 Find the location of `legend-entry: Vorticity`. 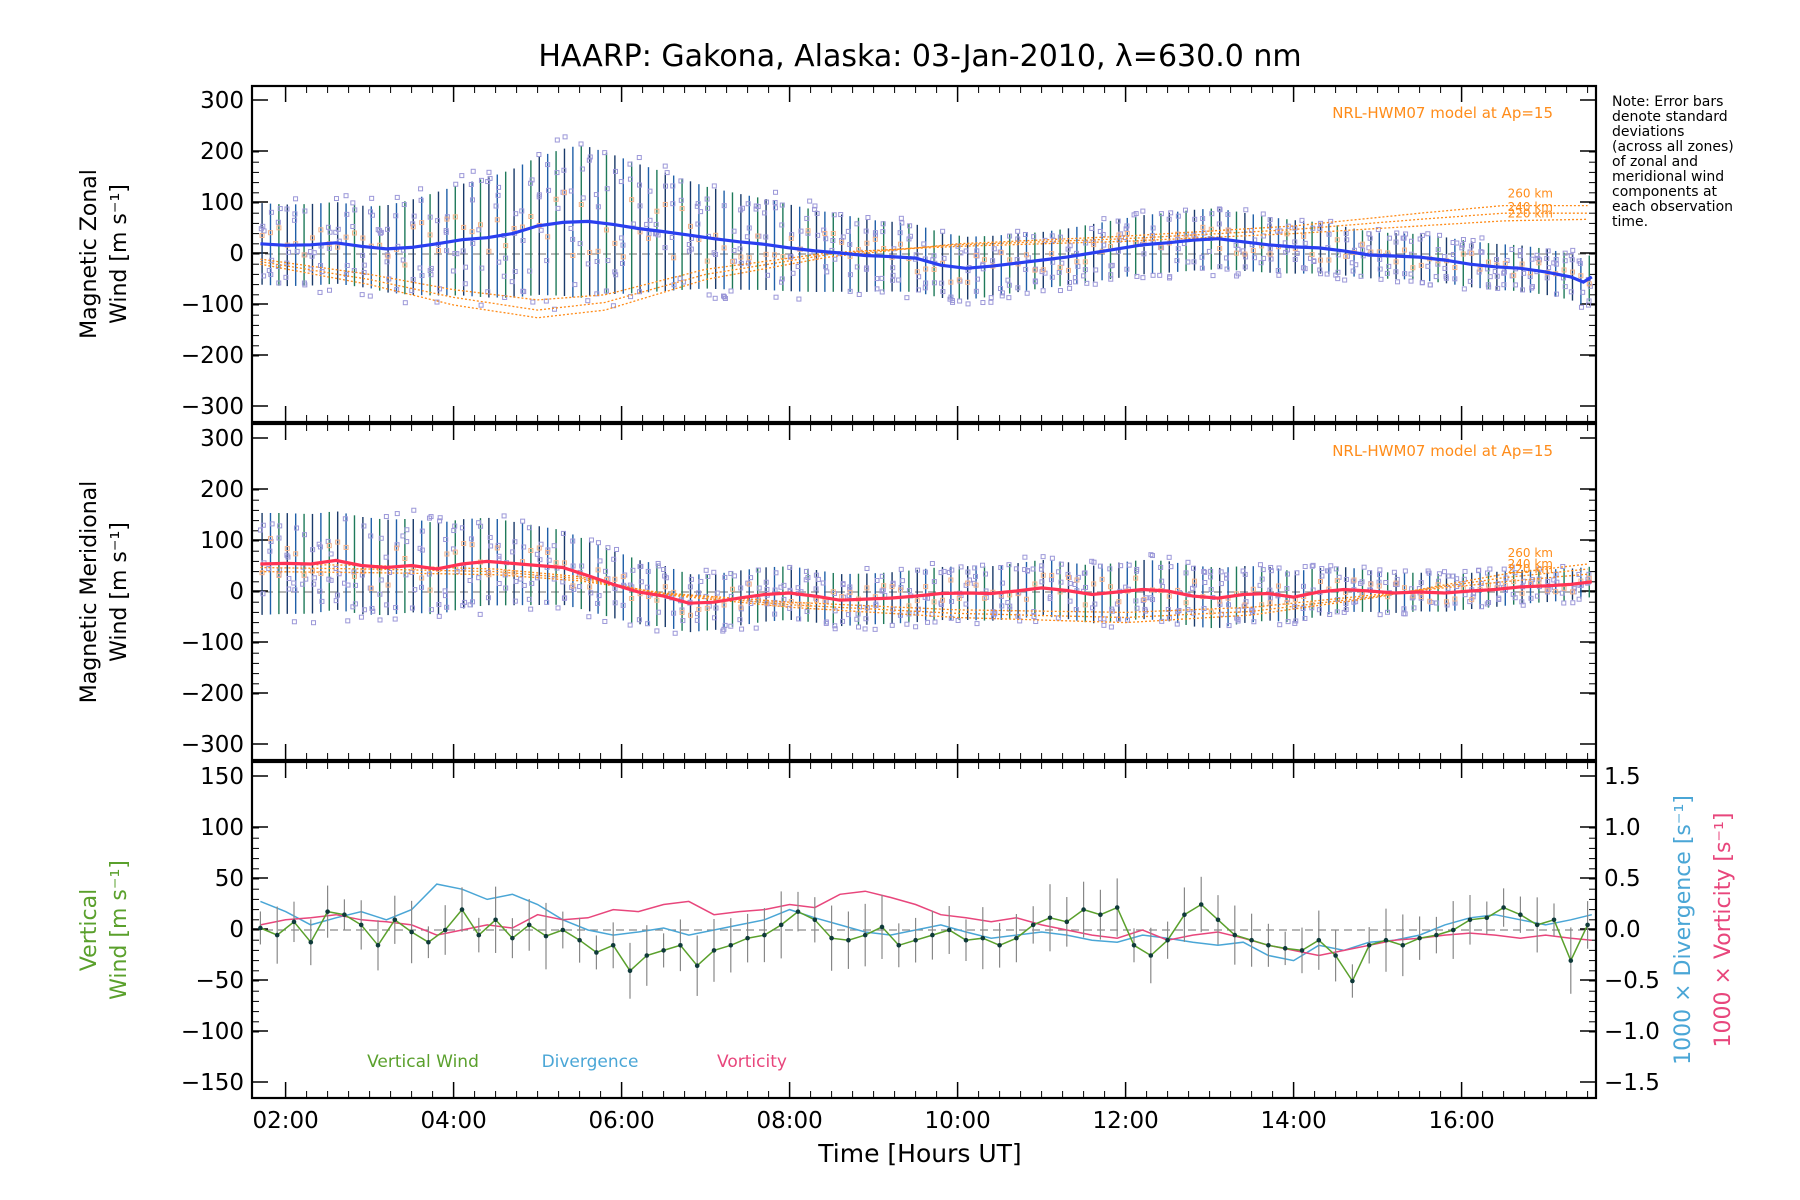

legend-entry: Vorticity is located at coordinates (752, 1062).